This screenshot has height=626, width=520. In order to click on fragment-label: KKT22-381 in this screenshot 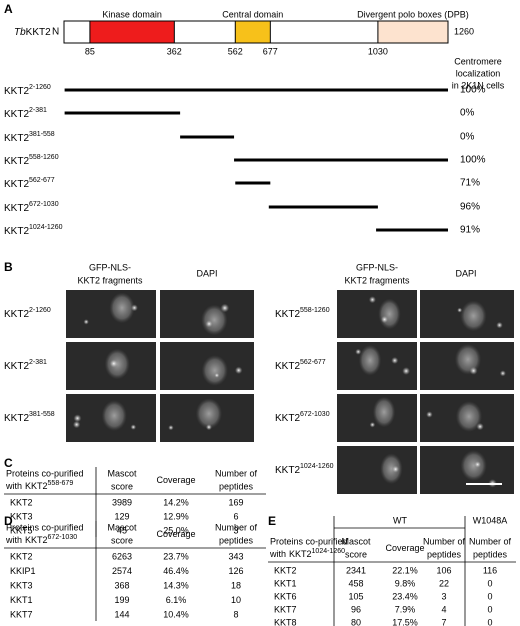, I will do `click(25, 113)`.